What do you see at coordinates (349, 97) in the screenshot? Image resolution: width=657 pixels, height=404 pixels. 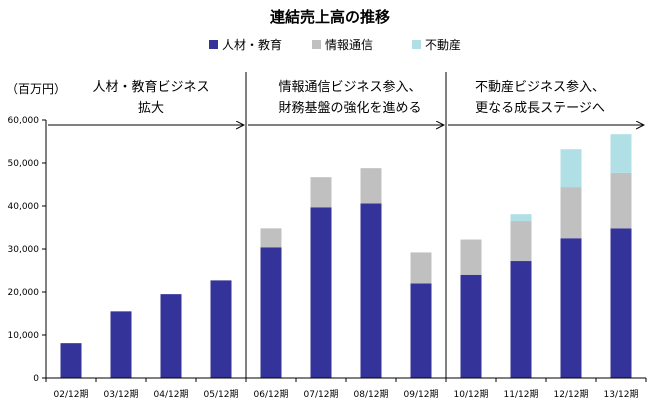 I see `annotation-phase-2: 情報通信ビジネス参入、 財務基盤の強化を進める` at bounding box center [349, 97].